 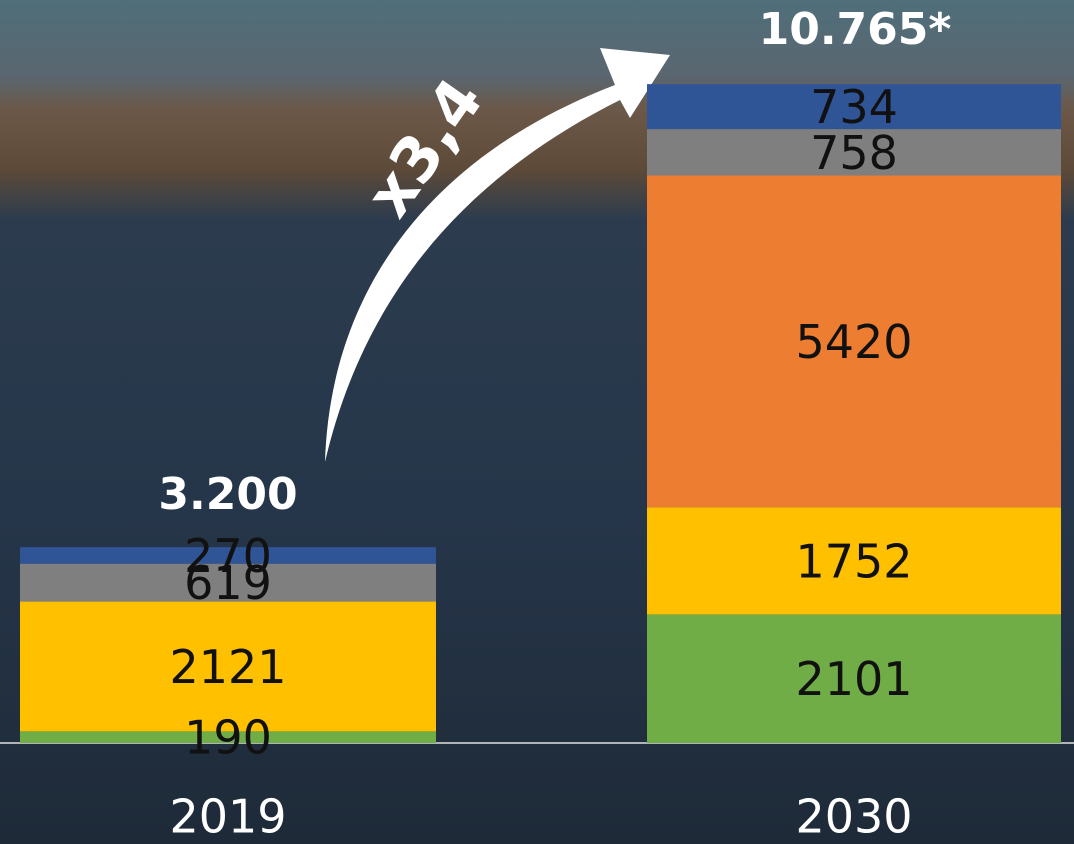 I want to click on segment-label: 190, so click(x=228, y=738).